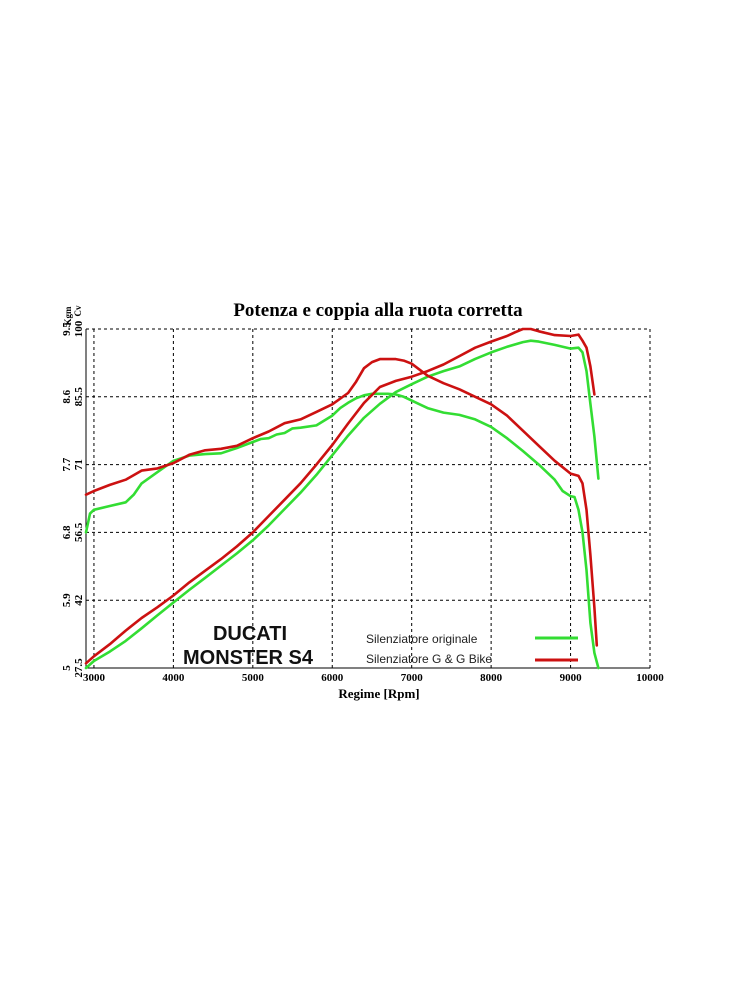 Image resolution: width=730 pixels, height=1000 pixels. Describe the element at coordinates (650, 678) in the screenshot. I see `x-tick-label: 10000` at that location.